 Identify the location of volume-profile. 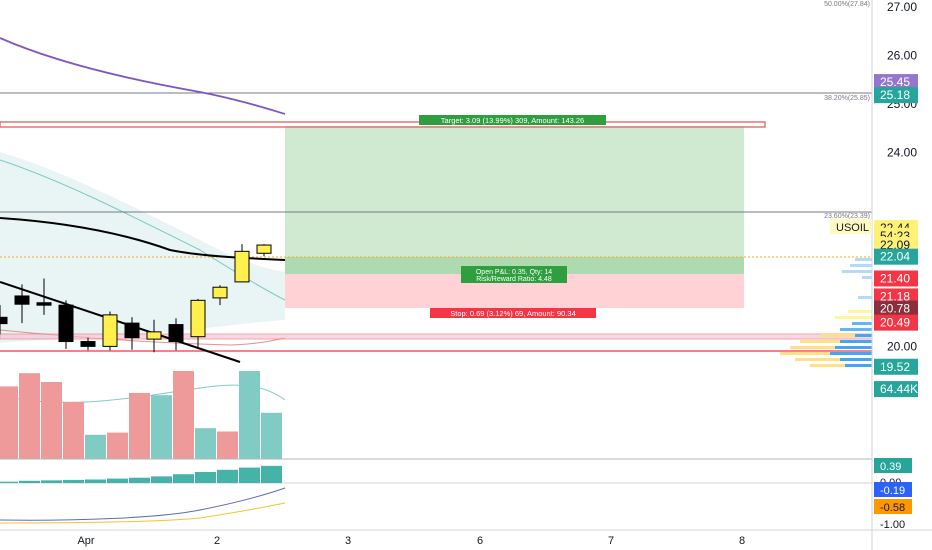
(826, 312).